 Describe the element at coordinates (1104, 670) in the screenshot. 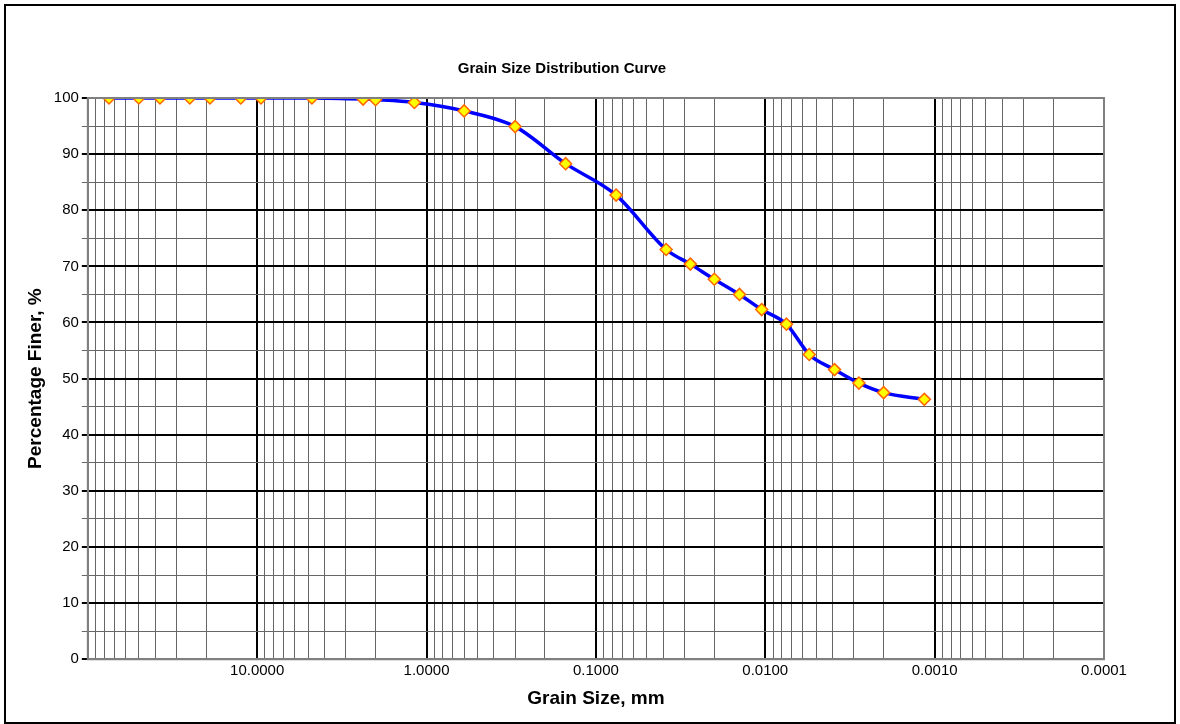

I see `x-tick-label: 0.0001` at that location.